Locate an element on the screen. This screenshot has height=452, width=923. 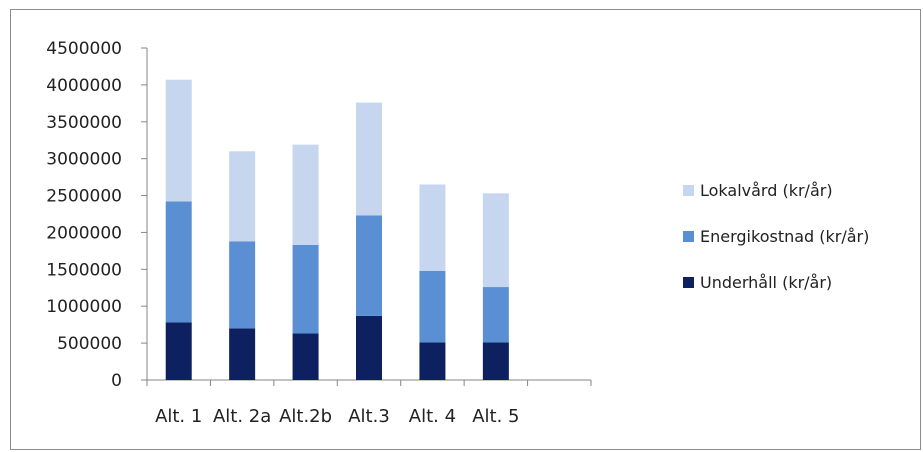
x-category-label: Alt. 5 is located at coordinates (495, 416).